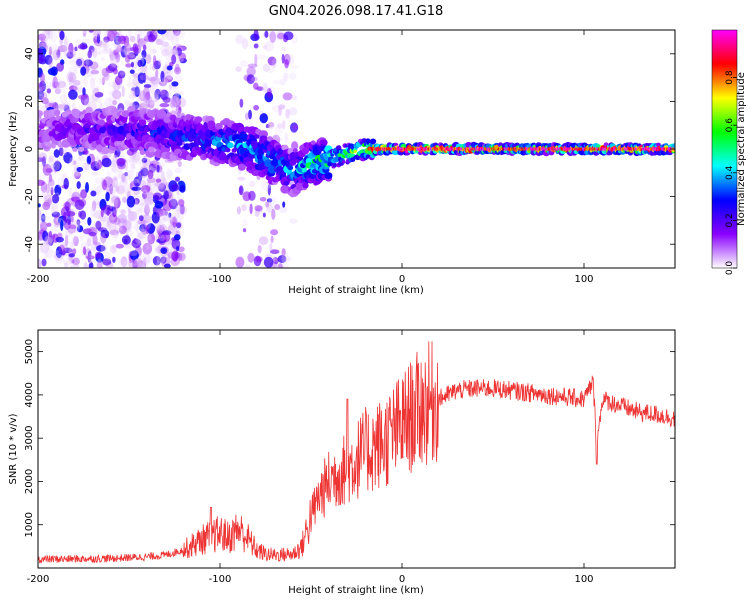 Image resolution: width=750 pixels, height=604 pixels. What do you see at coordinates (731, 172) in the screenshot?
I see `colorbar-ticks: 0.0 0.2 0.4 0.6 0.8` at bounding box center [731, 172].